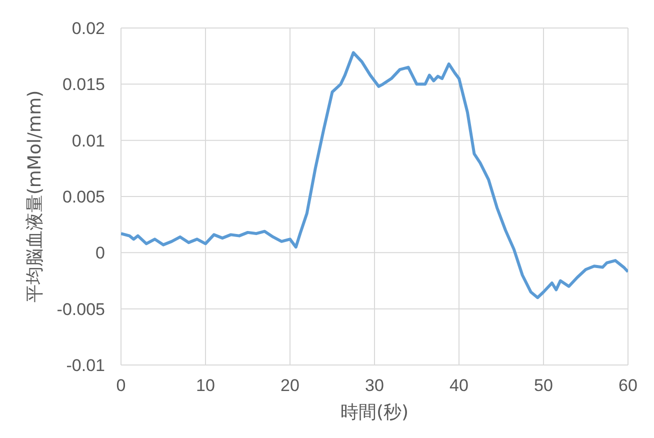  What do you see at coordinates (80, 309) in the screenshot?
I see `y-tick-label: -0.005` at bounding box center [80, 309].